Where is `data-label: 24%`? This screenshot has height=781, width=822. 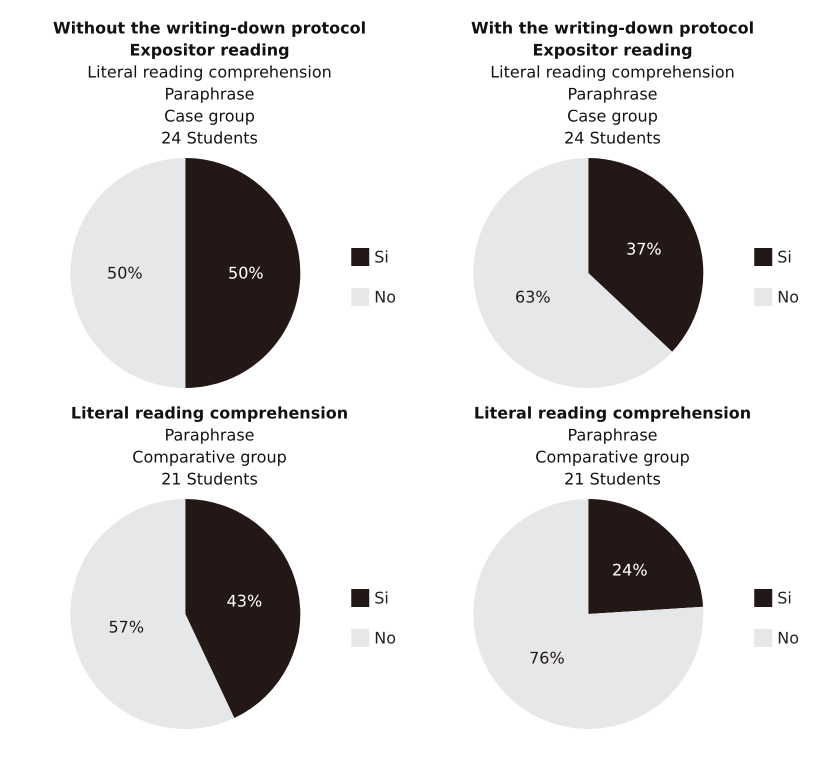 data-label: 24% is located at coordinates (630, 570).